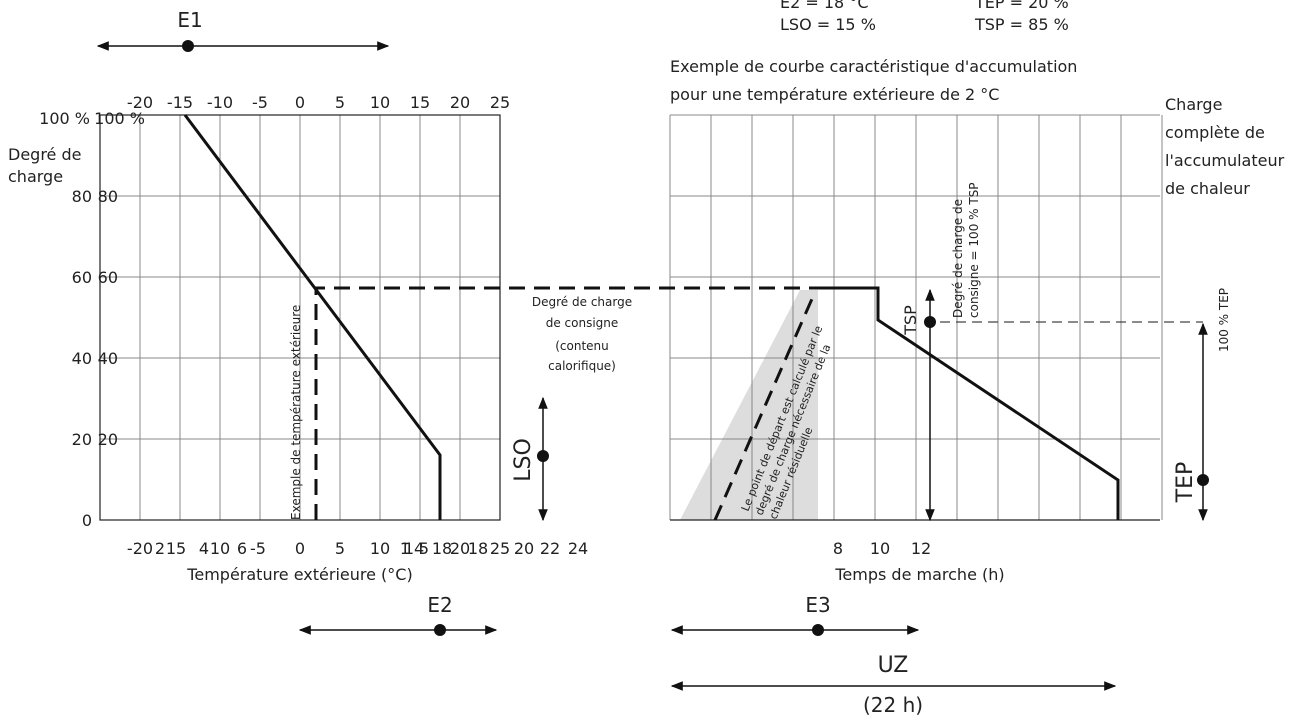 The width and height of the screenshot is (1304, 723). Describe the element at coordinates (414, 548) in the screenshot. I see `tick-label: 14` at that location.